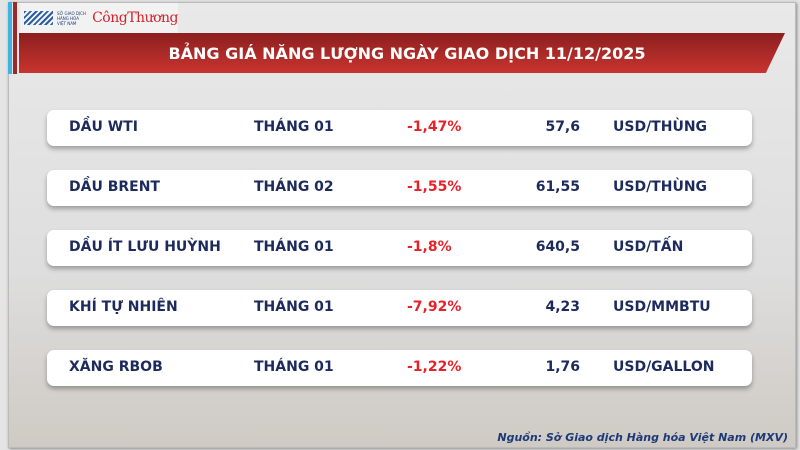 The image size is (800, 450). What do you see at coordinates (71, 18) in the screenshot?
I see `logo-text: SỞ GIAO DỊCH HÀNG HÓA VIỆT NAM` at bounding box center [71, 18].